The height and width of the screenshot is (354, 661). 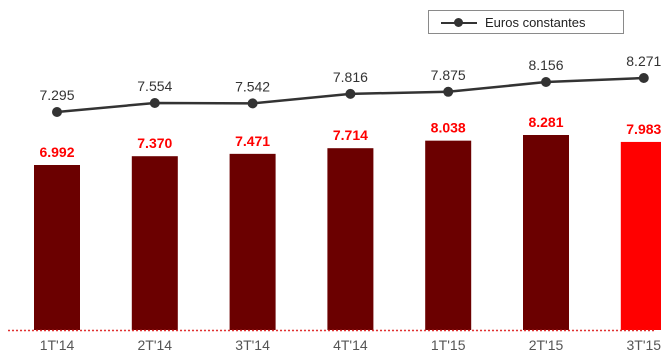 I want to click on bar-value-label-2: 7.471, so click(x=252, y=141).